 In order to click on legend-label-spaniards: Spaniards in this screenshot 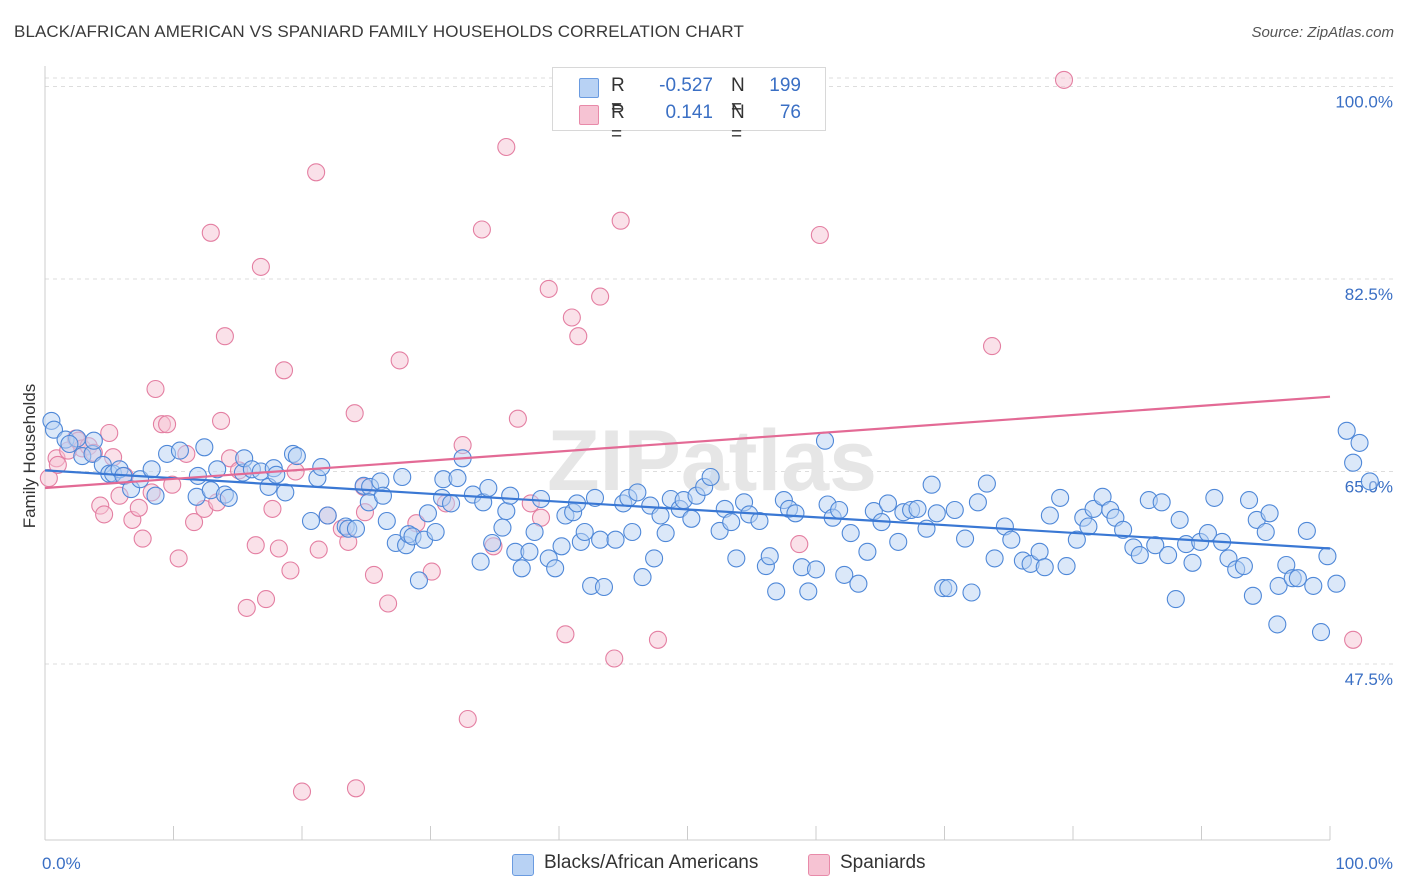, I will do `click(883, 862)`.